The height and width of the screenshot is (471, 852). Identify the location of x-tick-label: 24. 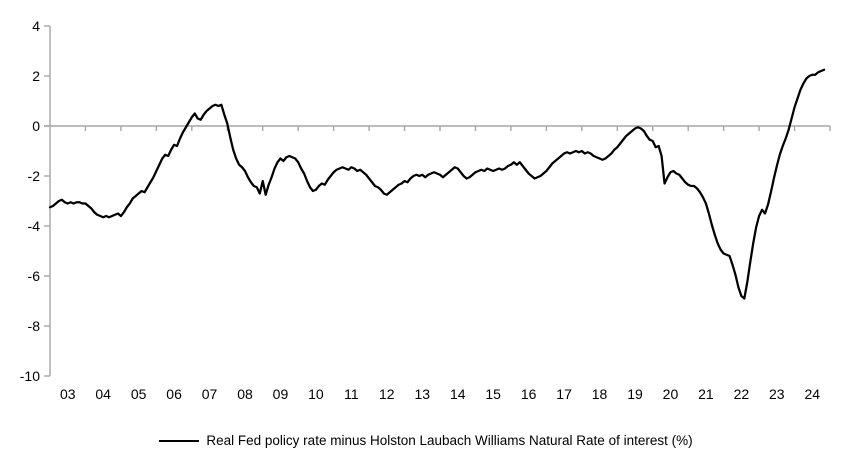
(812, 394).